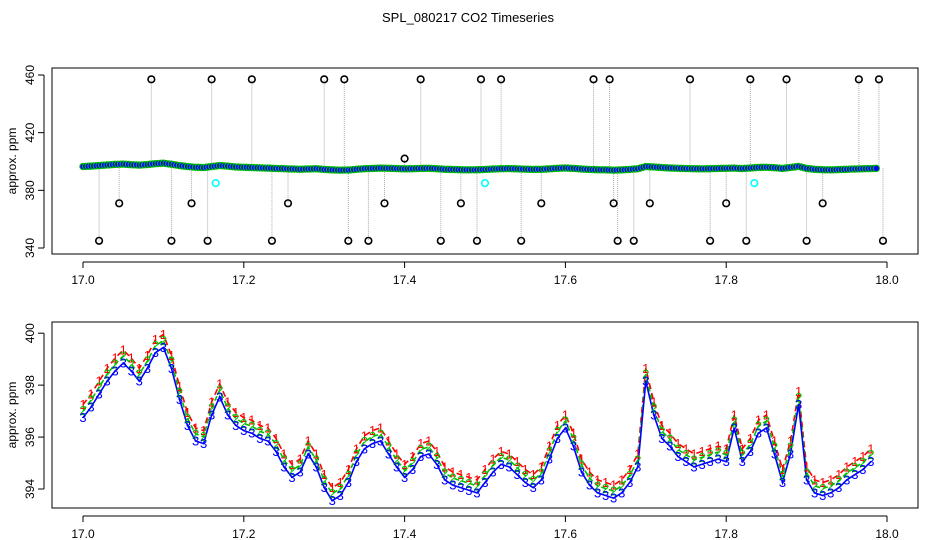  What do you see at coordinates (83, 280) in the screenshot?
I see `top-x-tick-label: 17.0` at bounding box center [83, 280].